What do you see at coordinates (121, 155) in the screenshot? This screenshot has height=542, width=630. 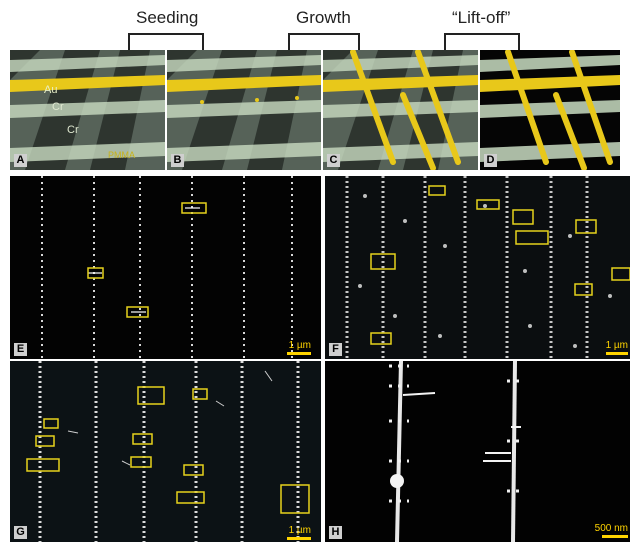 I see `pmma-label: PMMA` at bounding box center [121, 155].